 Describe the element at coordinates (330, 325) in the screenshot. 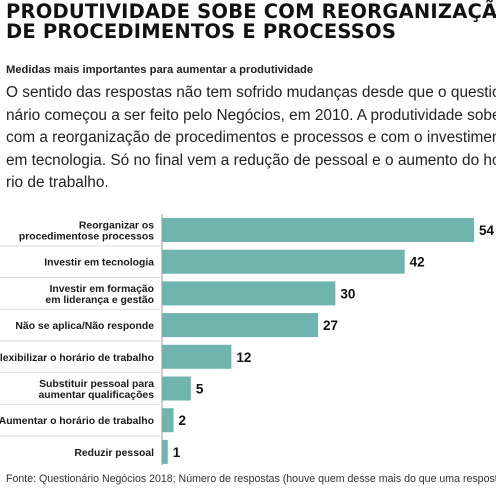

I see `value-label: 27` at that location.